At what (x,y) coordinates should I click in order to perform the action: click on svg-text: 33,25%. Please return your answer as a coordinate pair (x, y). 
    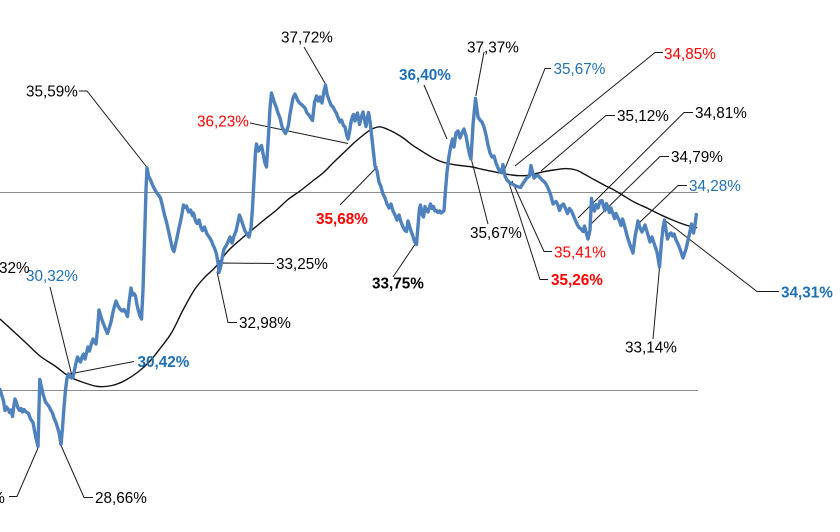
    Looking at the image, I should click on (302, 264).